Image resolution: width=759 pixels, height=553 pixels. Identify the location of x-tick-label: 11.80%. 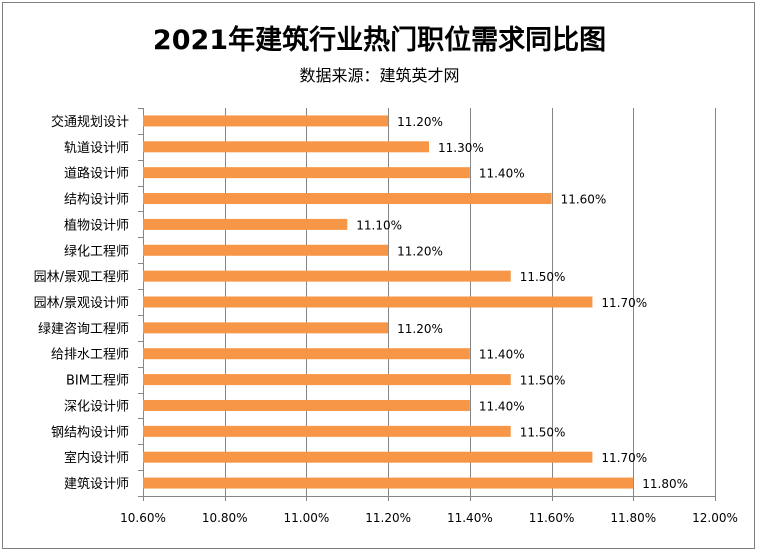
(633, 518).